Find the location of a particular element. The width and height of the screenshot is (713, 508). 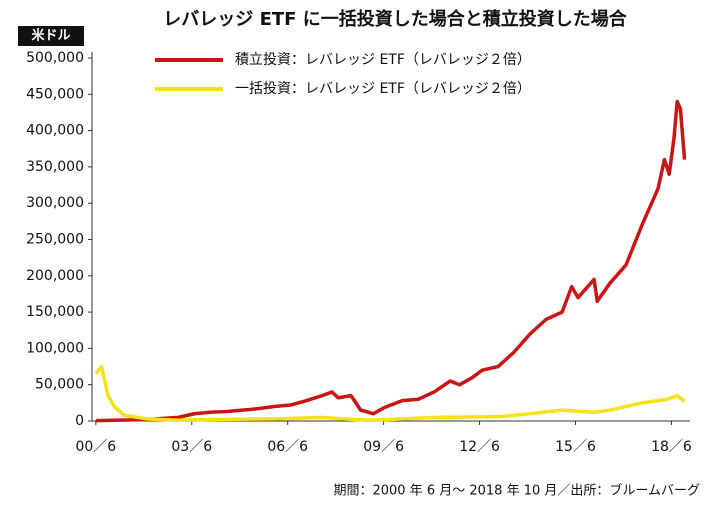

y-tick-label: 100,000 is located at coordinates (55, 348).